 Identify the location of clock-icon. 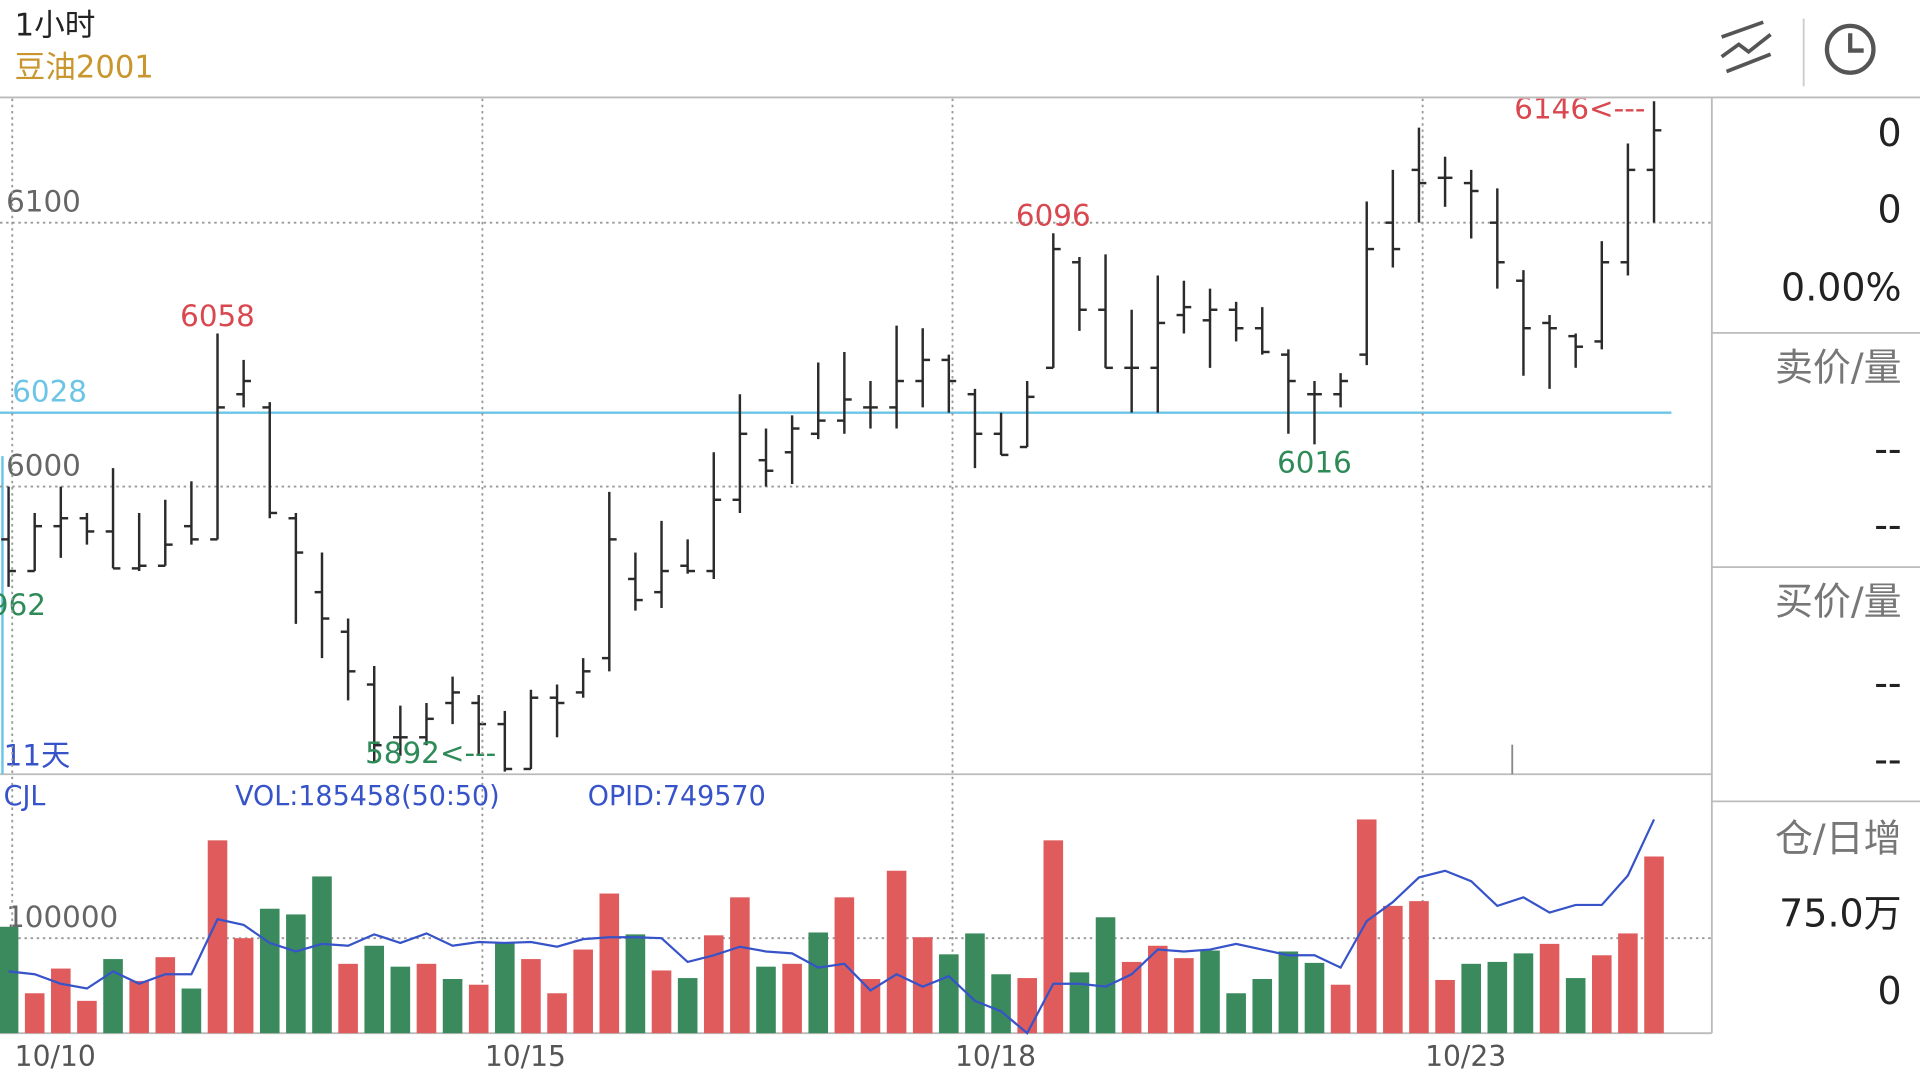
(1850, 49).